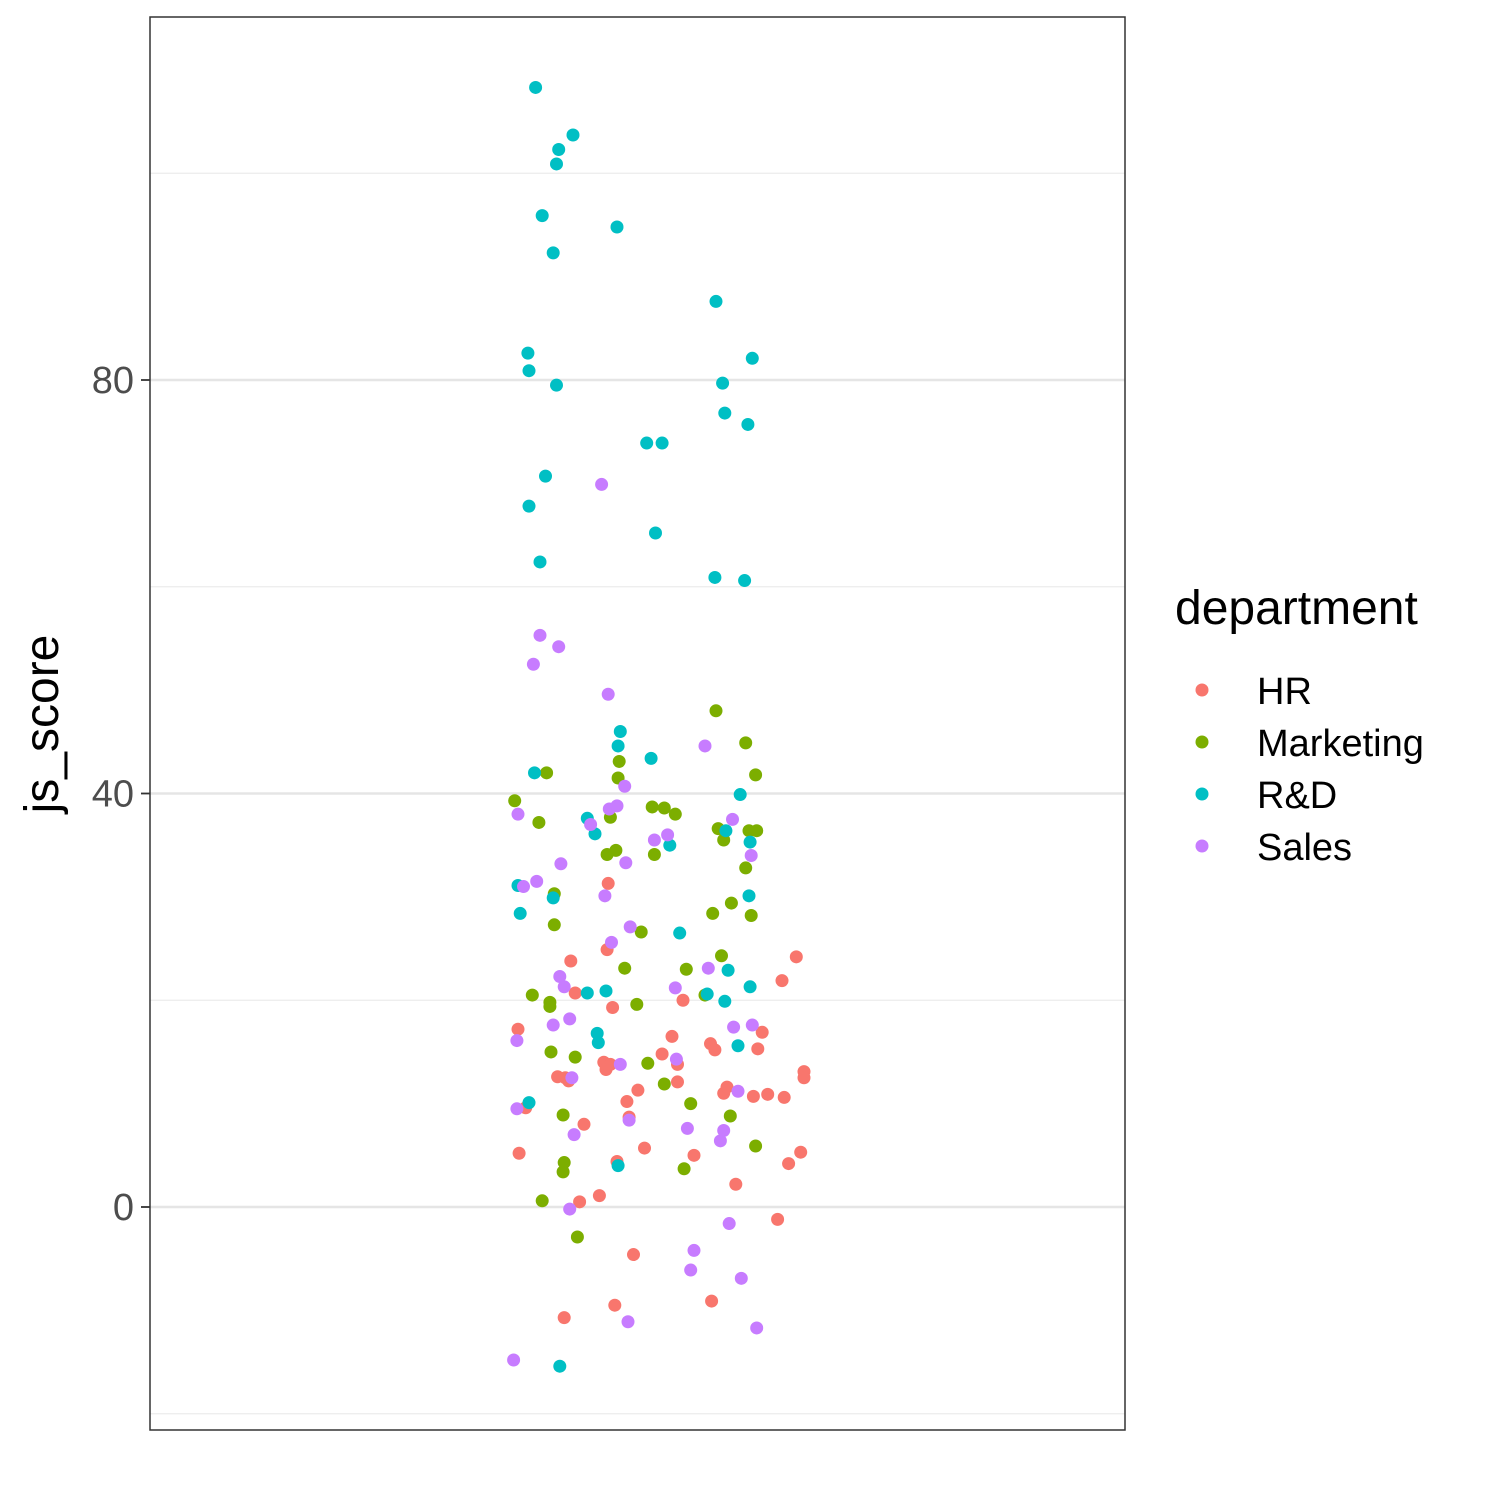  I want to click on legend-key-hr, so click(1202, 690).